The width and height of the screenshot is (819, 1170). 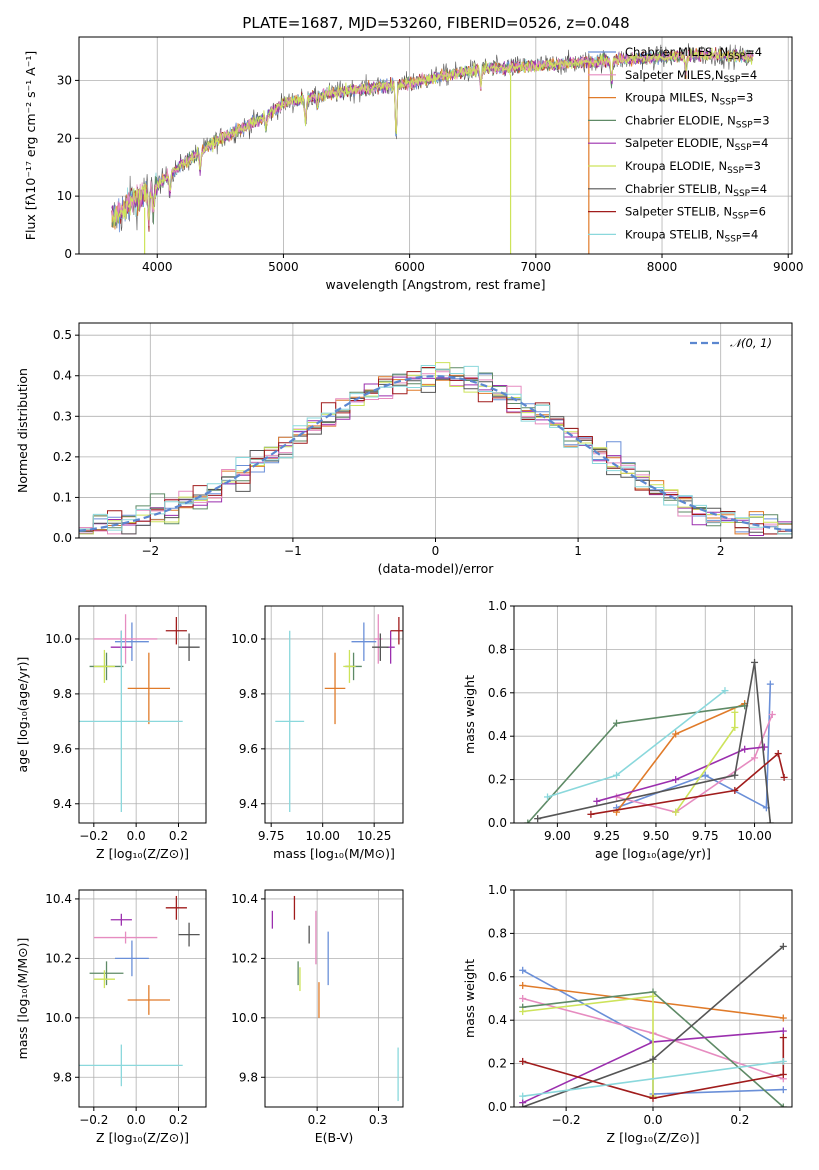 I want to click on y-tick-label: 9.6, so click(x=248, y=749).